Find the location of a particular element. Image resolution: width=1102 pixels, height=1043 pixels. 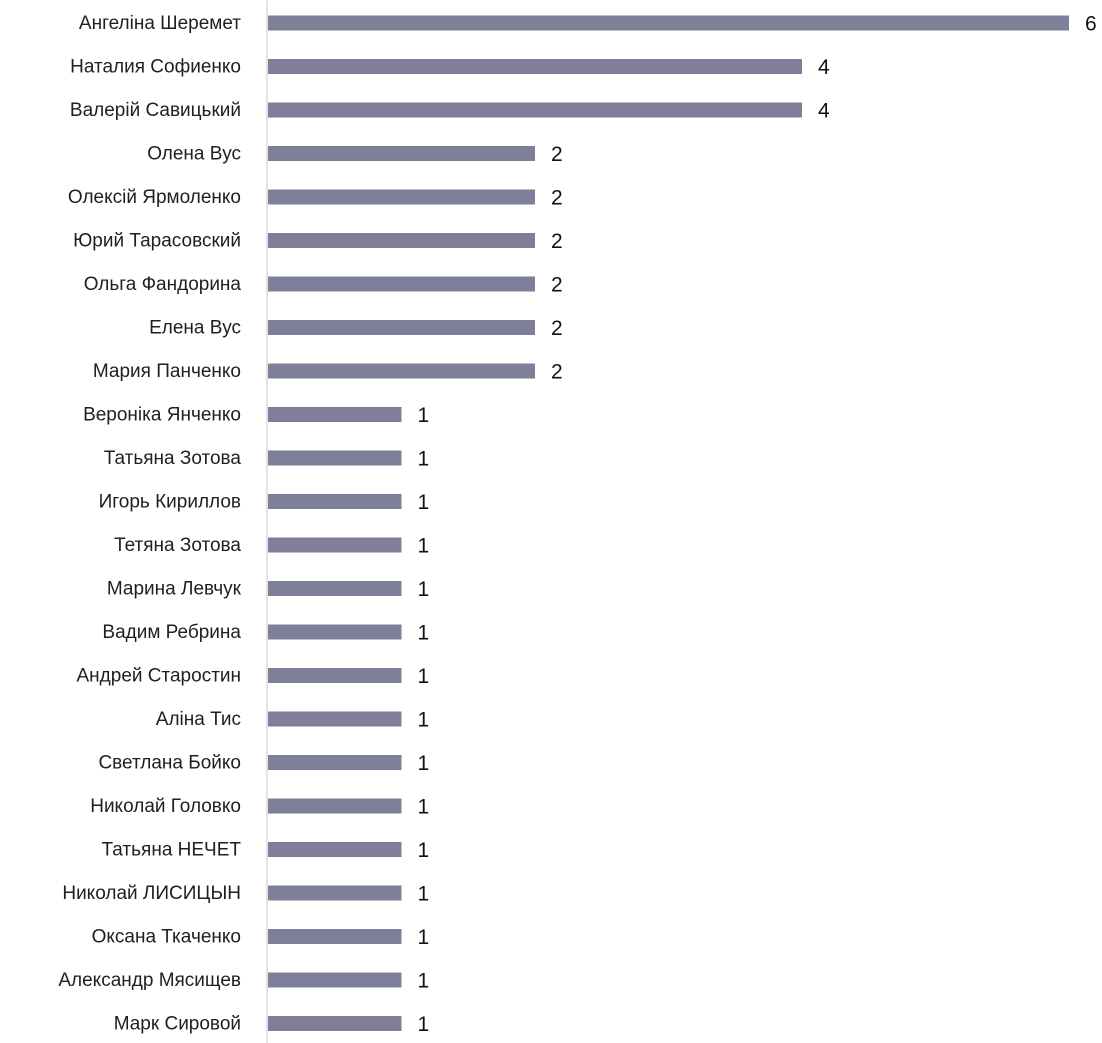

category-label: Олексій Ярмоленко is located at coordinates (154, 197).